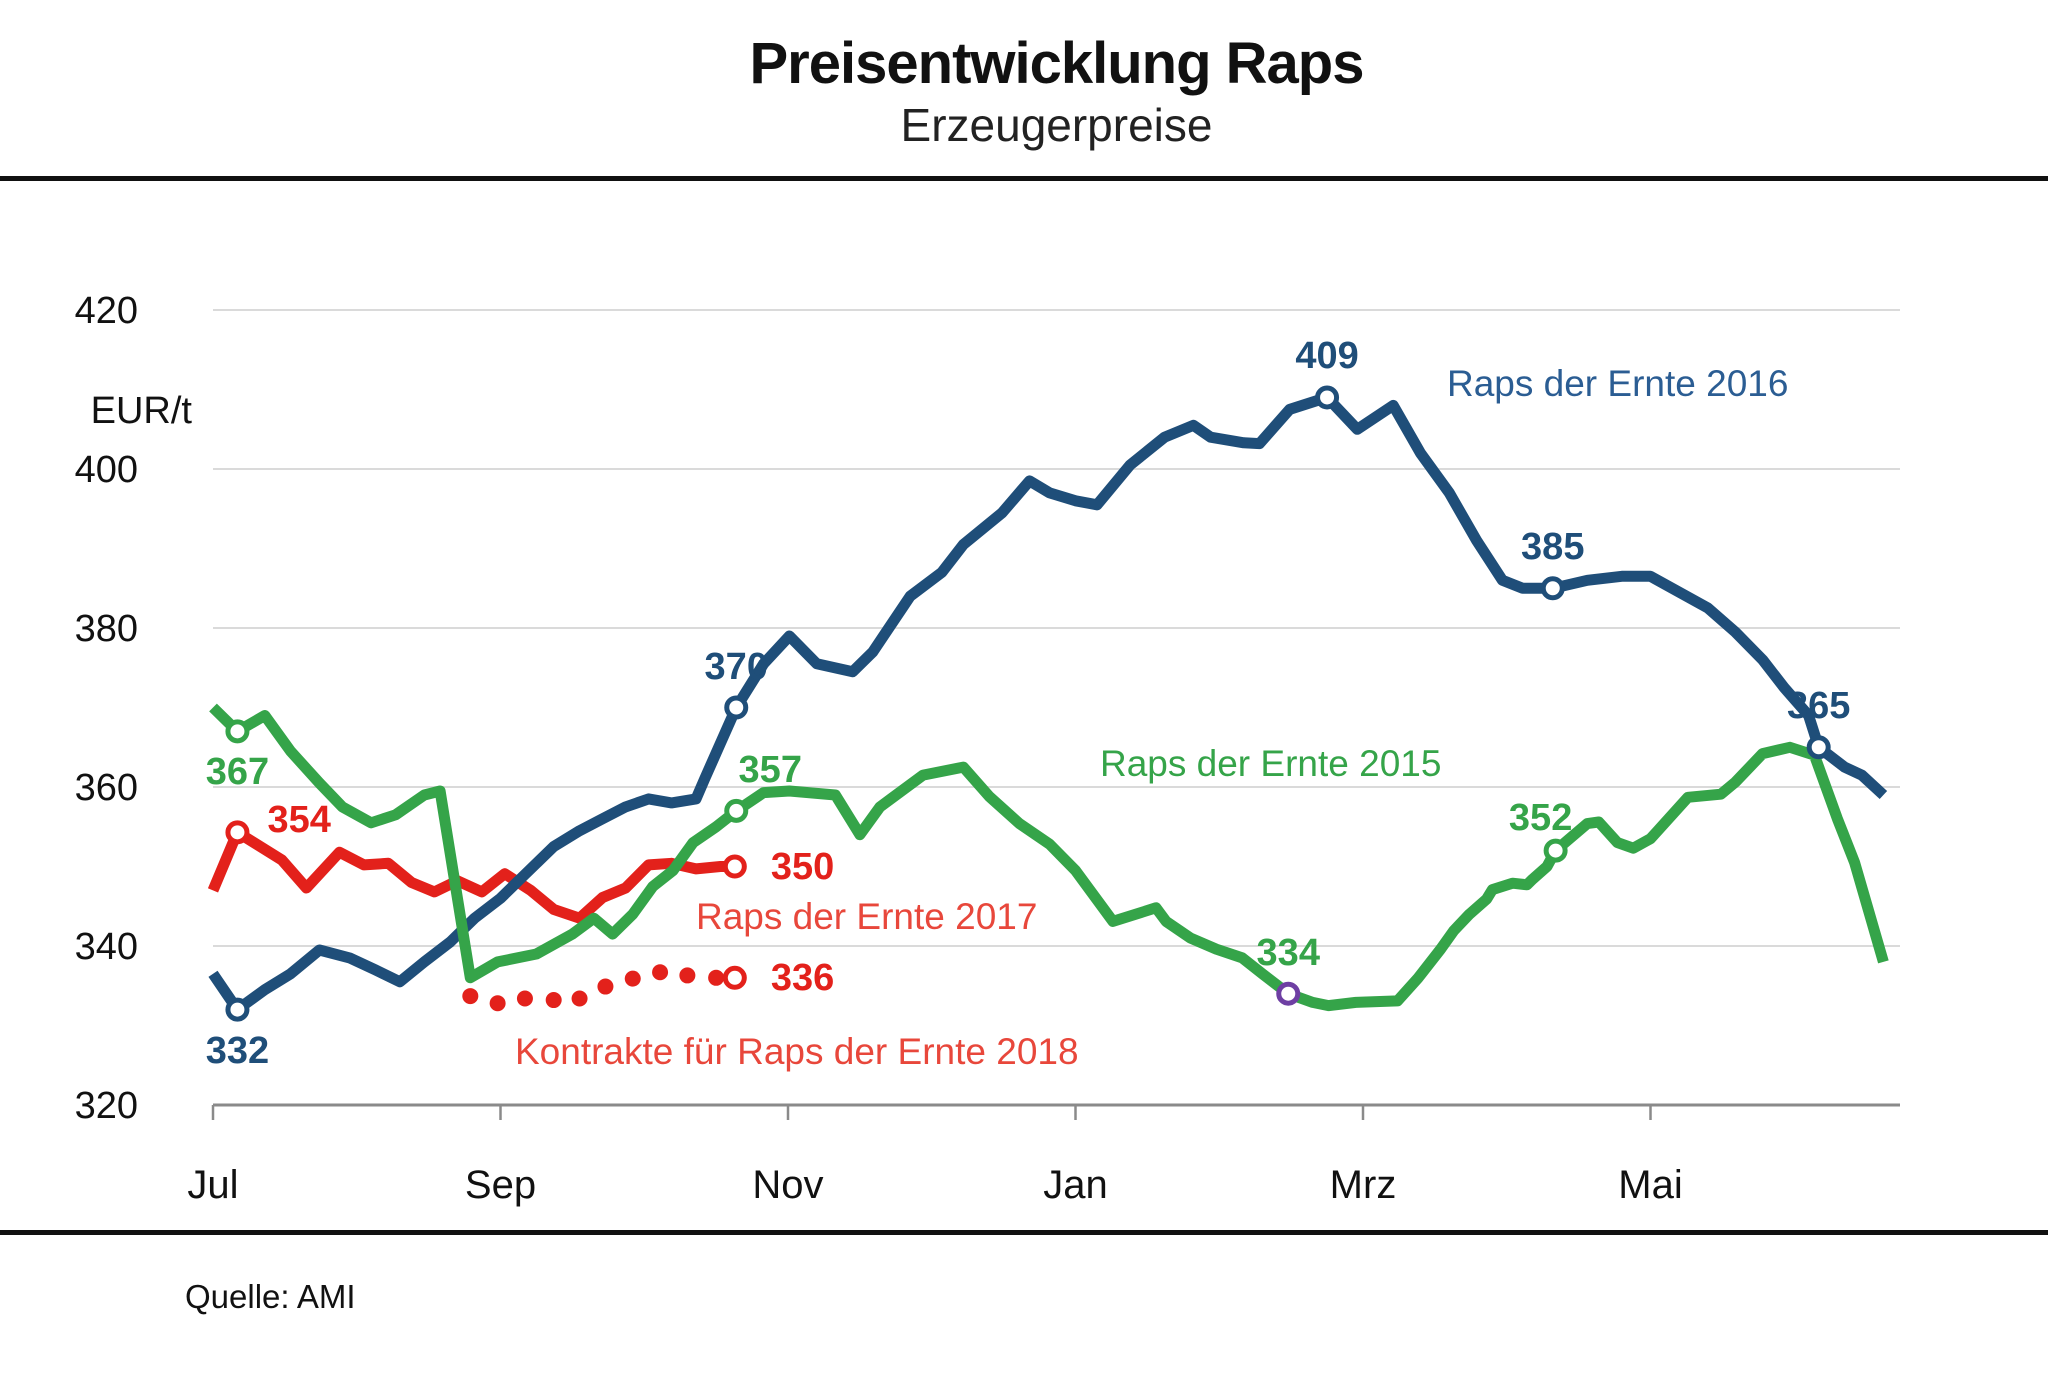 This screenshot has width=2048, height=1399. I want to click on legend-kontrakte-ernte-2018: Kontrakte für Raps der Ernte 2018, so click(797, 1051).